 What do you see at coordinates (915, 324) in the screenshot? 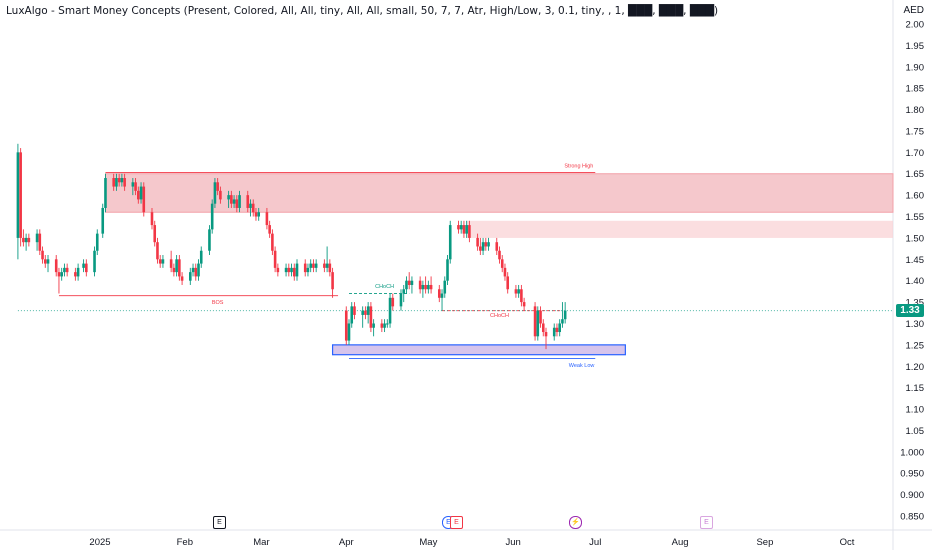
I see `y-tick-label: 1.30` at bounding box center [915, 324].